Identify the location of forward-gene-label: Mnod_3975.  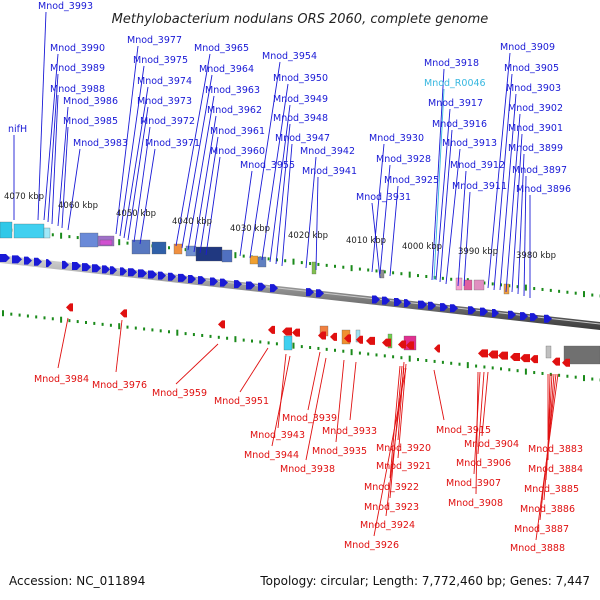
(160, 60).